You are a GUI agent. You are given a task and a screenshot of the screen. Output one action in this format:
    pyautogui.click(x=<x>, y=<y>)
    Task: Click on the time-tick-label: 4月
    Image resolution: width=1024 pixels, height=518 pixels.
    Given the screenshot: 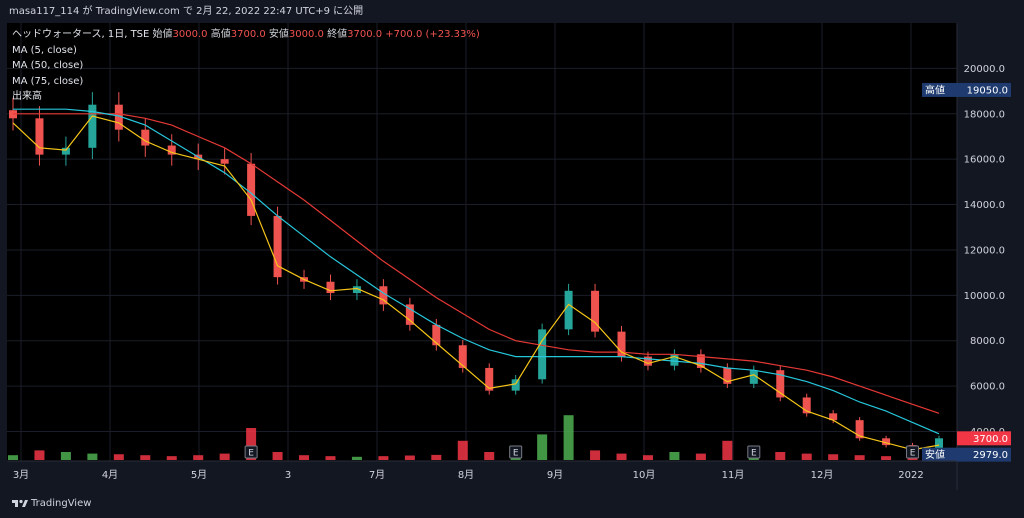 What is the action you would take?
    pyautogui.click(x=110, y=475)
    